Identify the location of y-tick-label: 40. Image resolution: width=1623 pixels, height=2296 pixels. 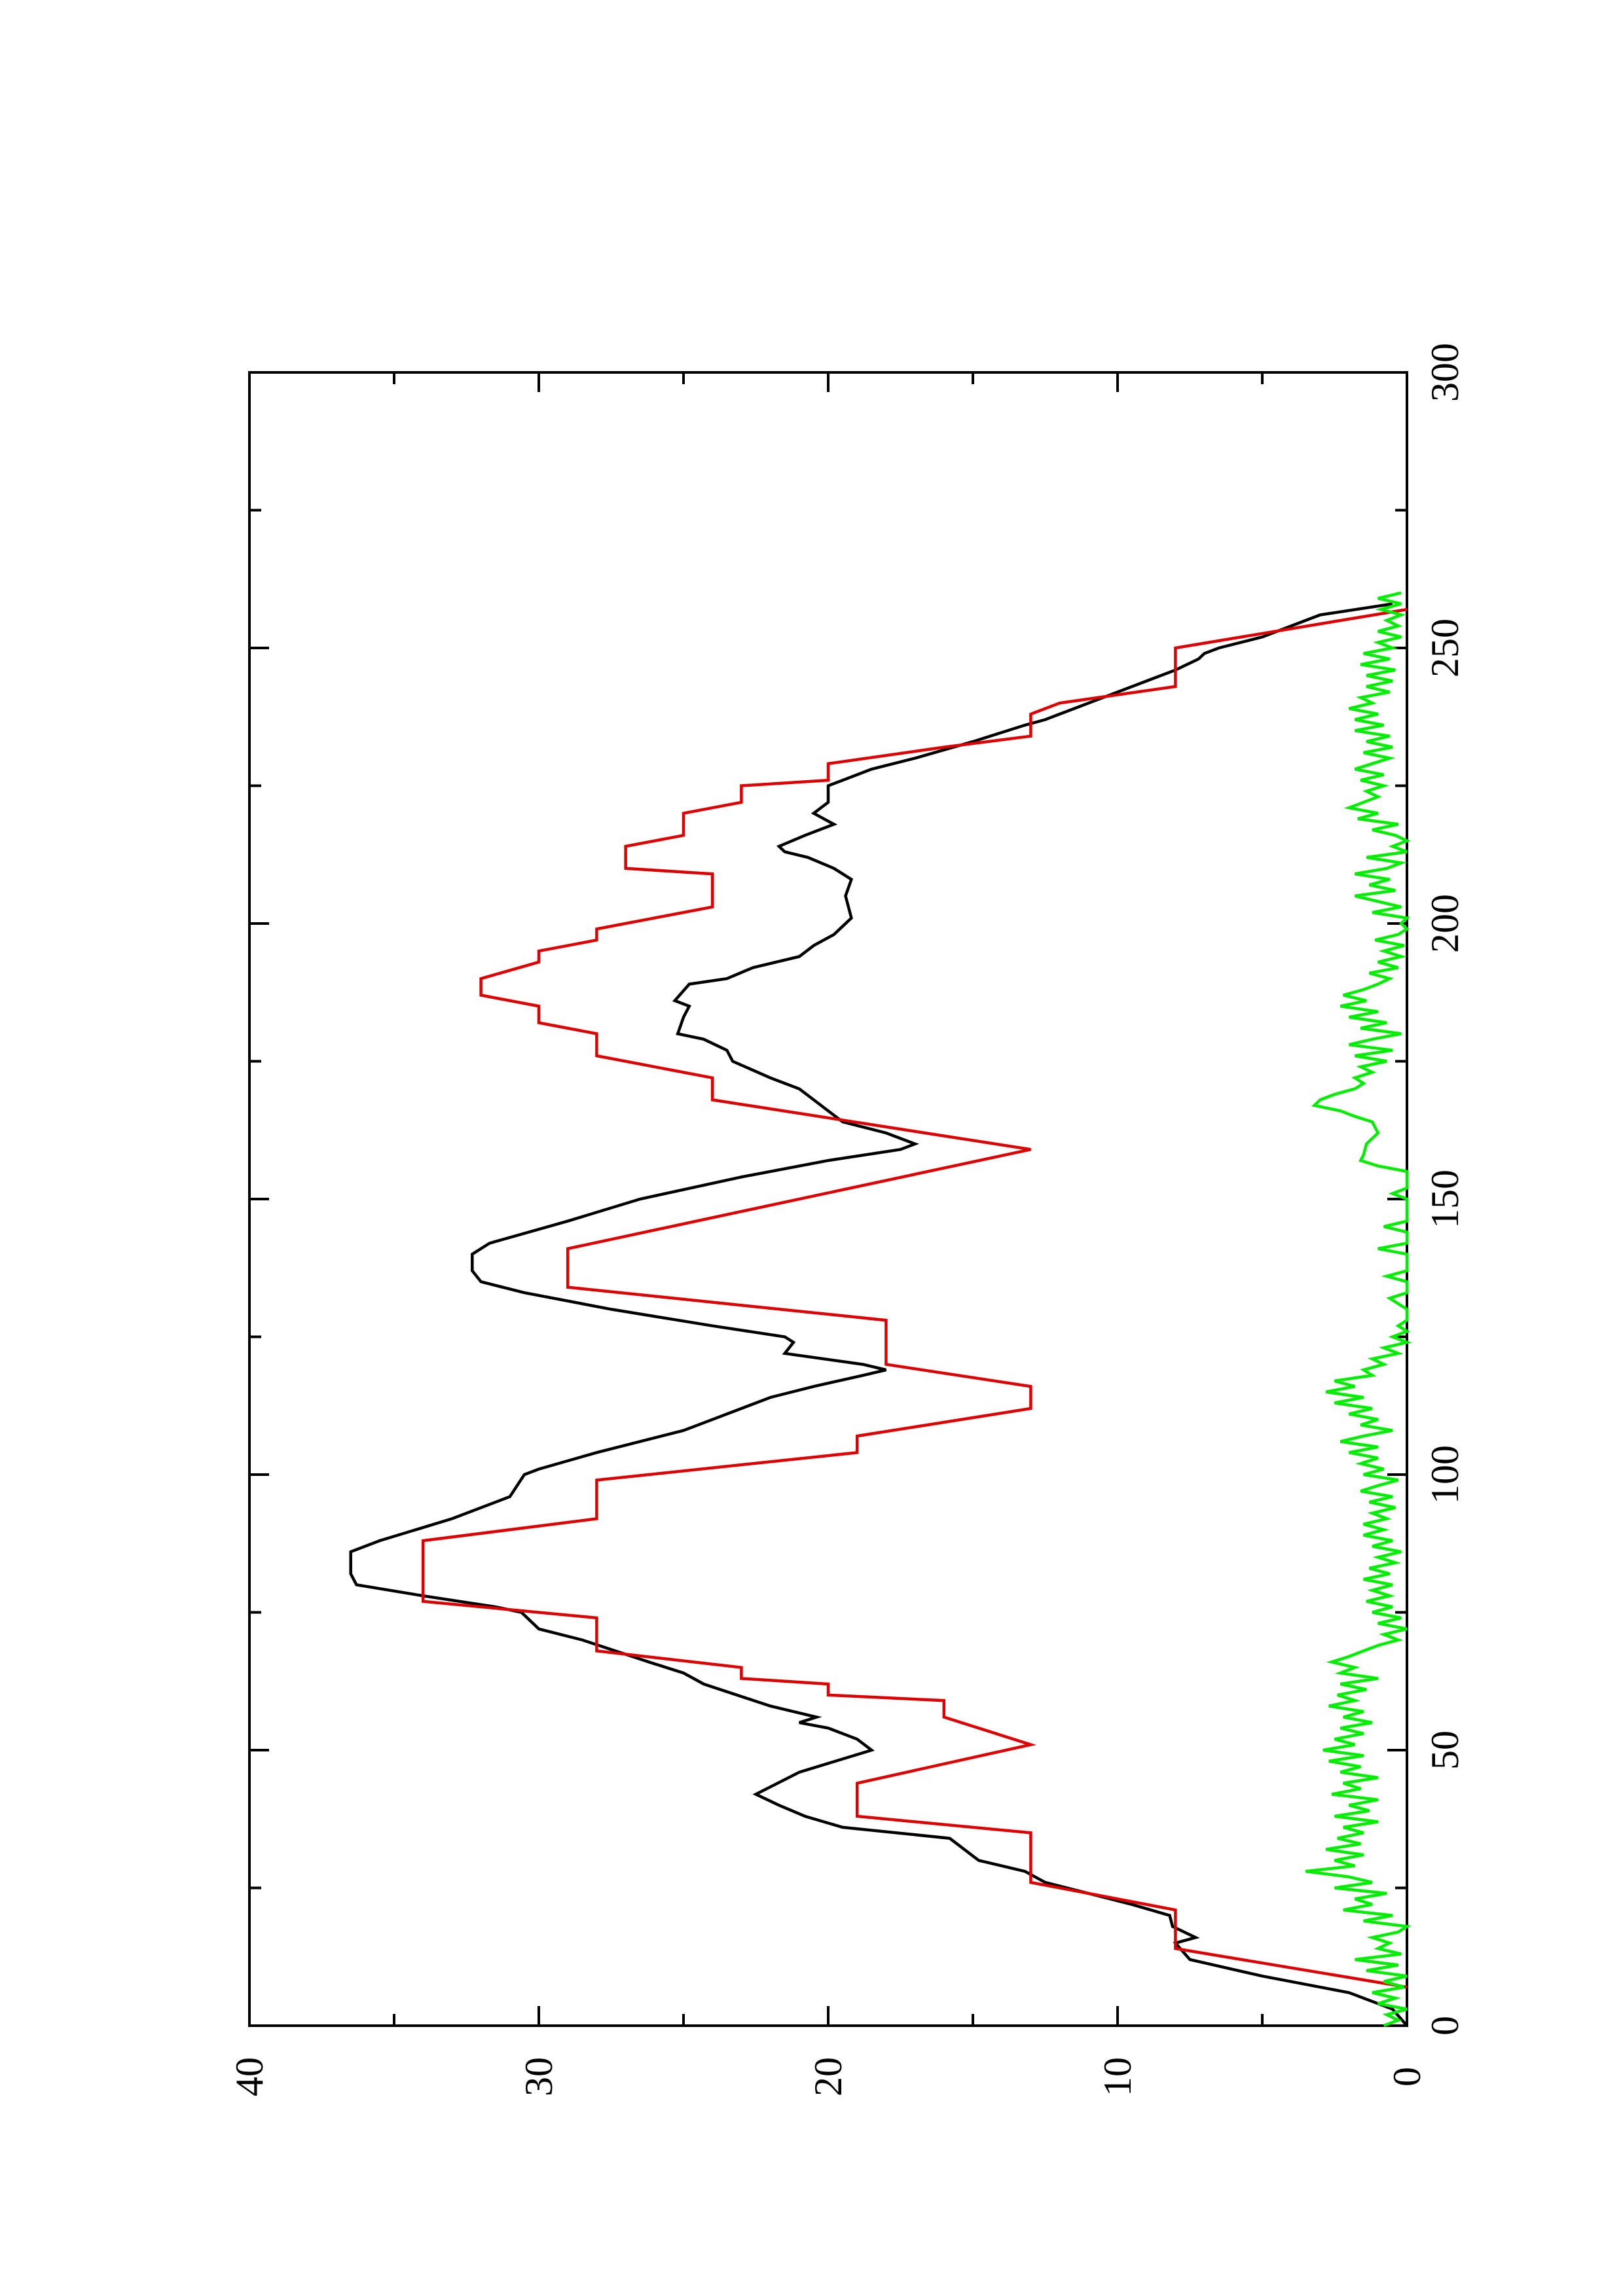
(249, 2076).